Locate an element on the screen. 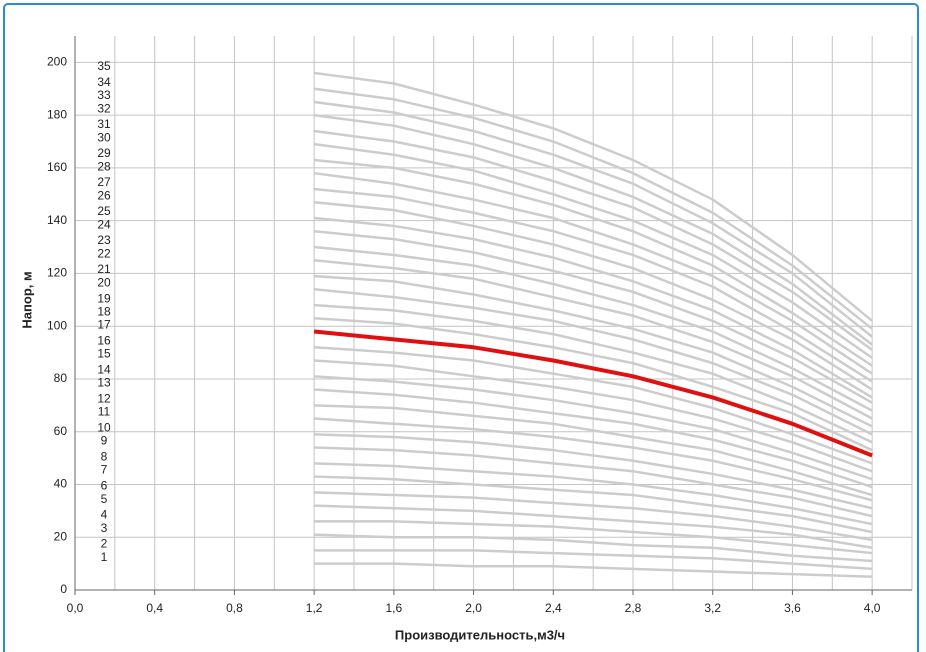  y-tick-label: 160 is located at coordinates (57, 167).